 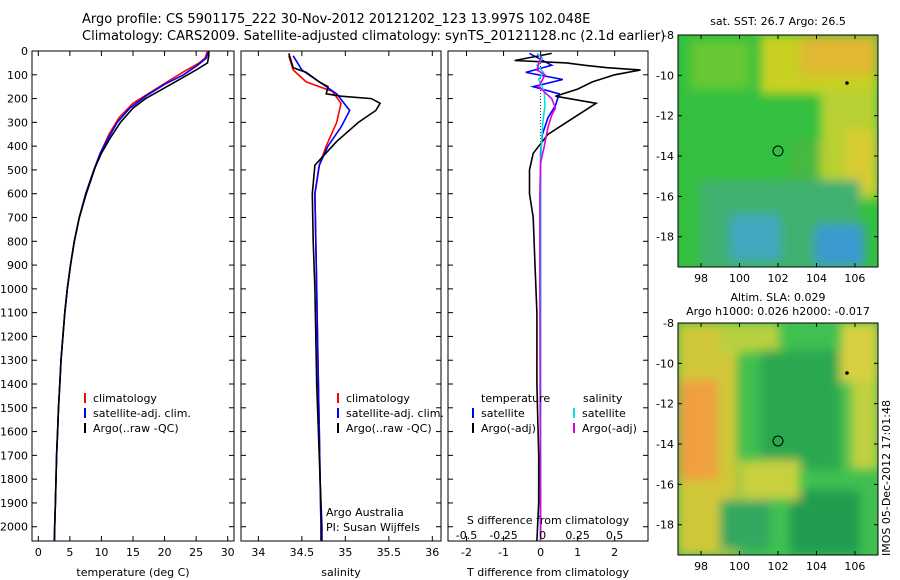 I want to click on s-tick-label: 0, so click(x=542, y=535).